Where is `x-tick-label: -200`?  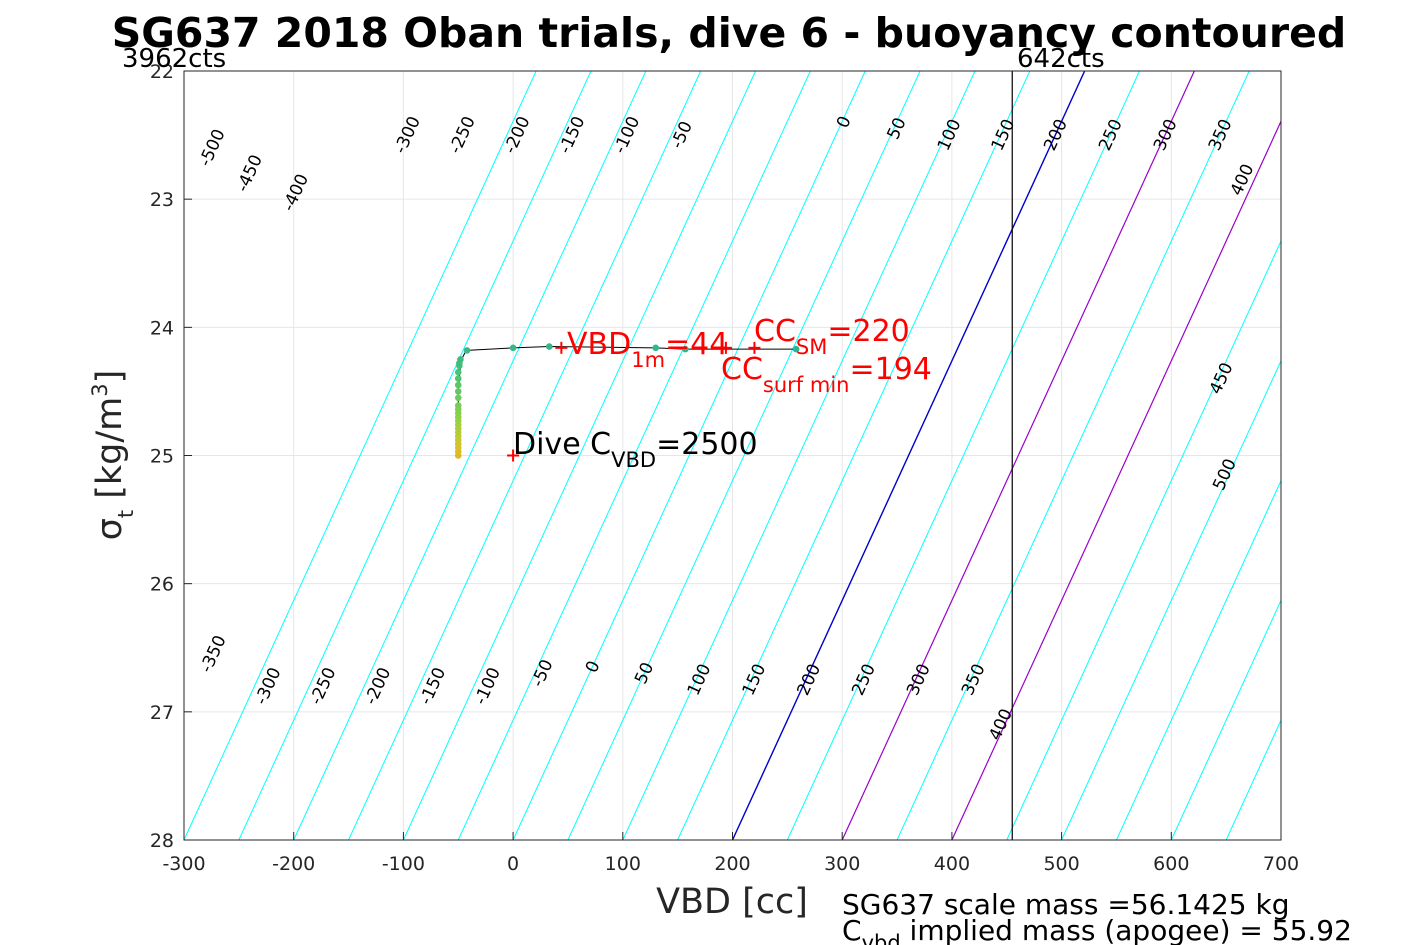
x-tick-label: -200 is located at coordinates (293, 864).